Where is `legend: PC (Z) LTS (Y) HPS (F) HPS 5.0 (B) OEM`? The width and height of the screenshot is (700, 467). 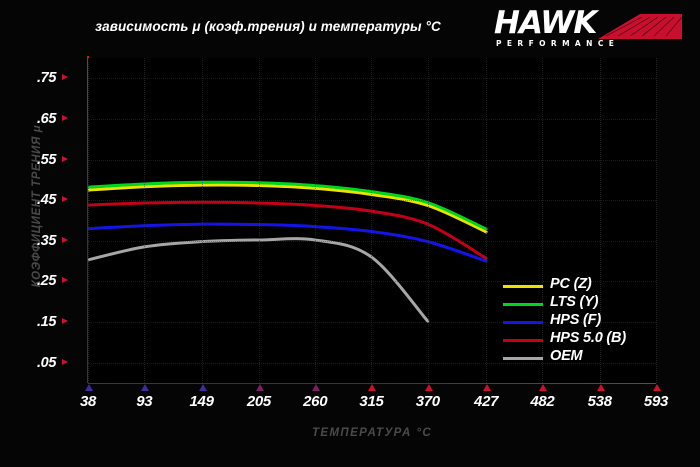
legend: PC (Z) LTS (Y) HPS (F) HPS 5.0 (B) OEM is located at coordinates (580, 327).